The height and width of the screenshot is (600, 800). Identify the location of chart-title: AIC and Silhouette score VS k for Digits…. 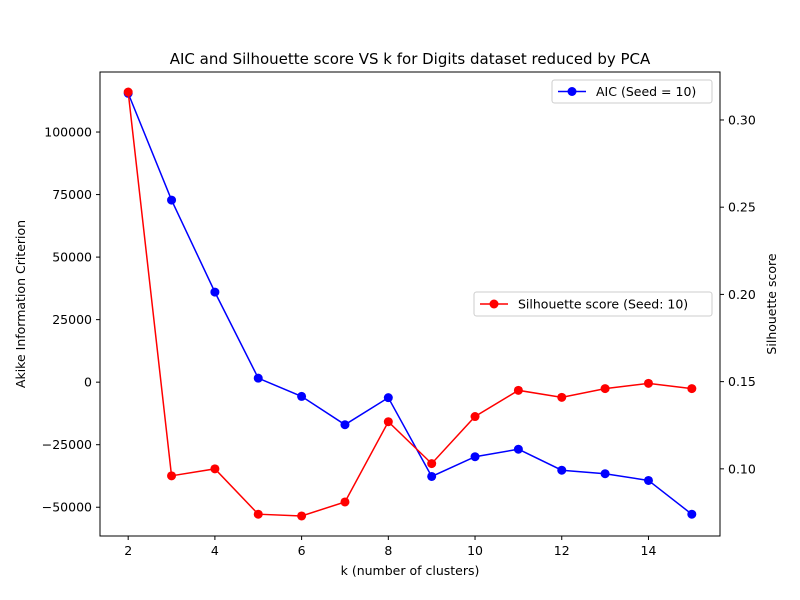
(410, 59).